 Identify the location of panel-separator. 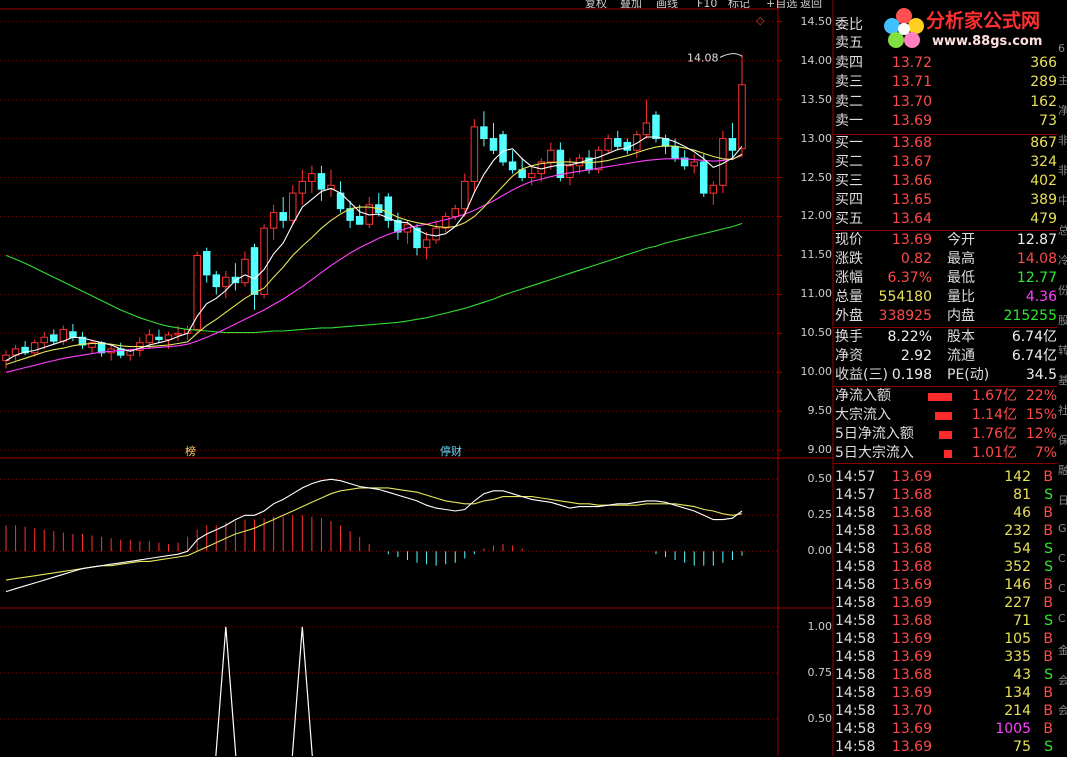
(945, 386).